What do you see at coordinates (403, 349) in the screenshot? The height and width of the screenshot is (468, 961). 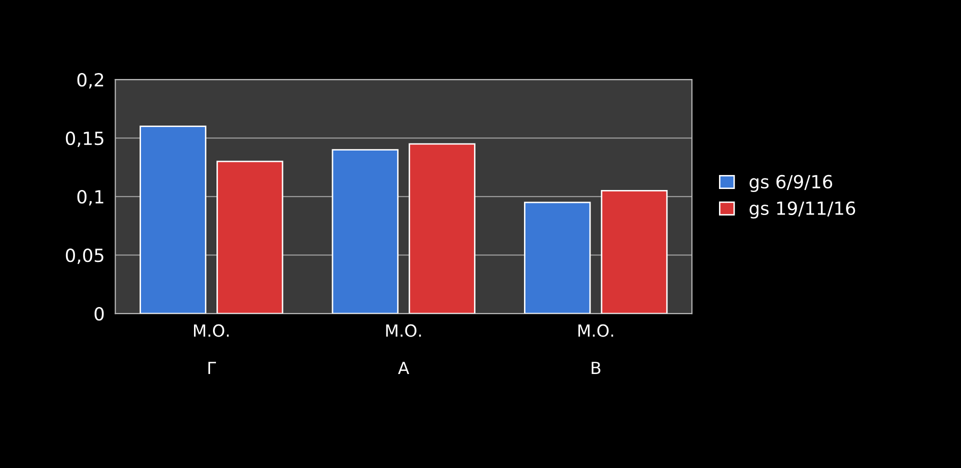 I see `category-label: Μ.Ο. Α` at bounding box center [403, 349].